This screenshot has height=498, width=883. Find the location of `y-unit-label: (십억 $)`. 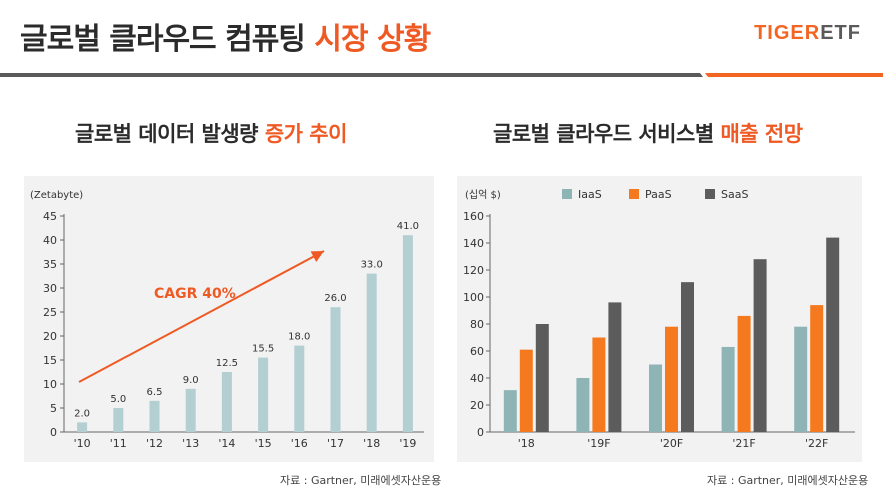

y-unit-label: (십억 $) is located at coordinates (483, 195).